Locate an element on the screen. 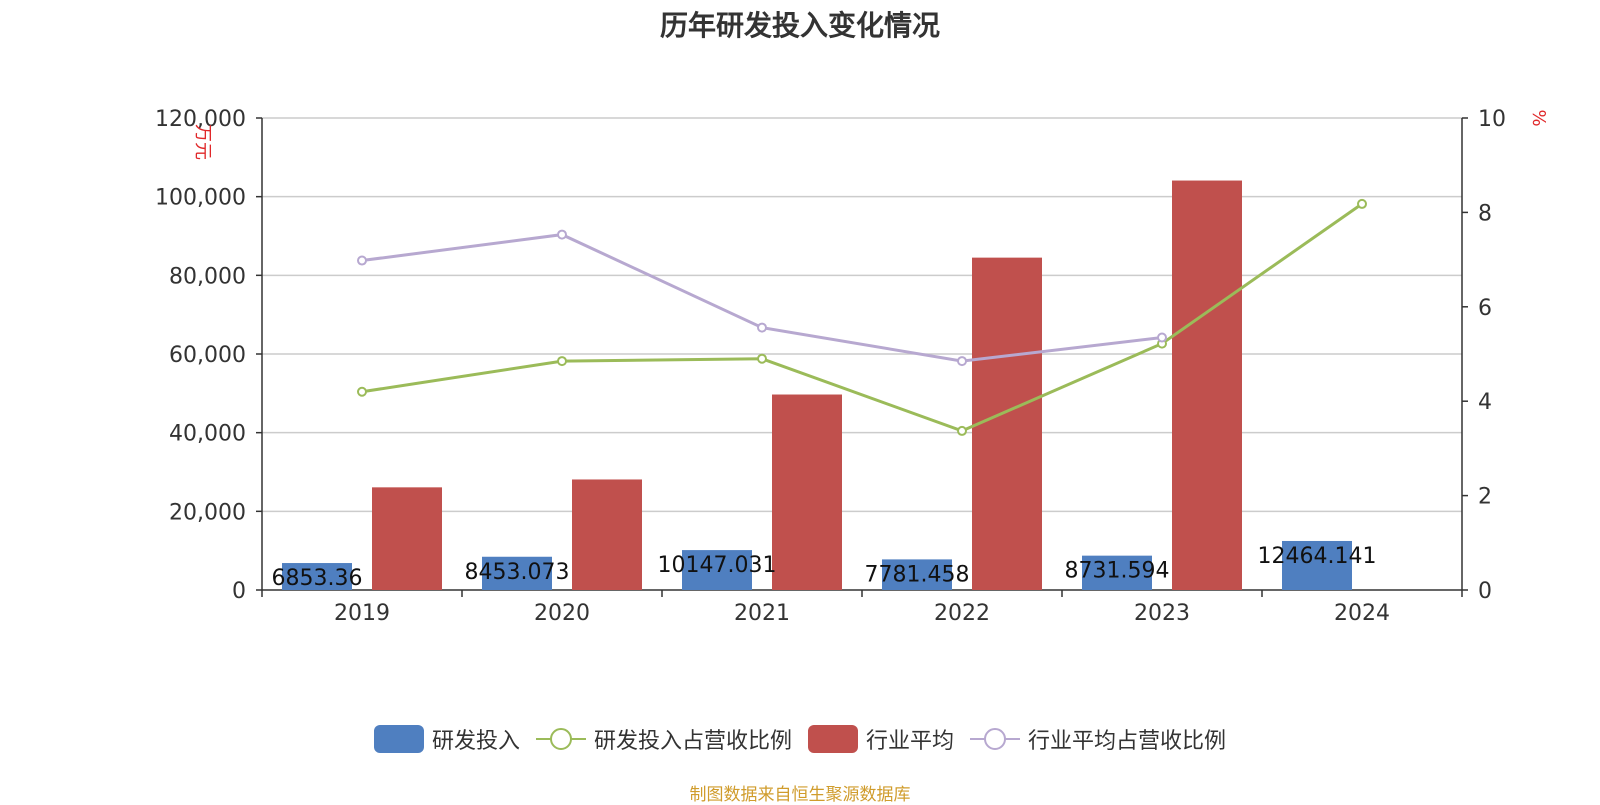  chart-title: 历年研发投入变化情况 is located at coordinates (799, 25).